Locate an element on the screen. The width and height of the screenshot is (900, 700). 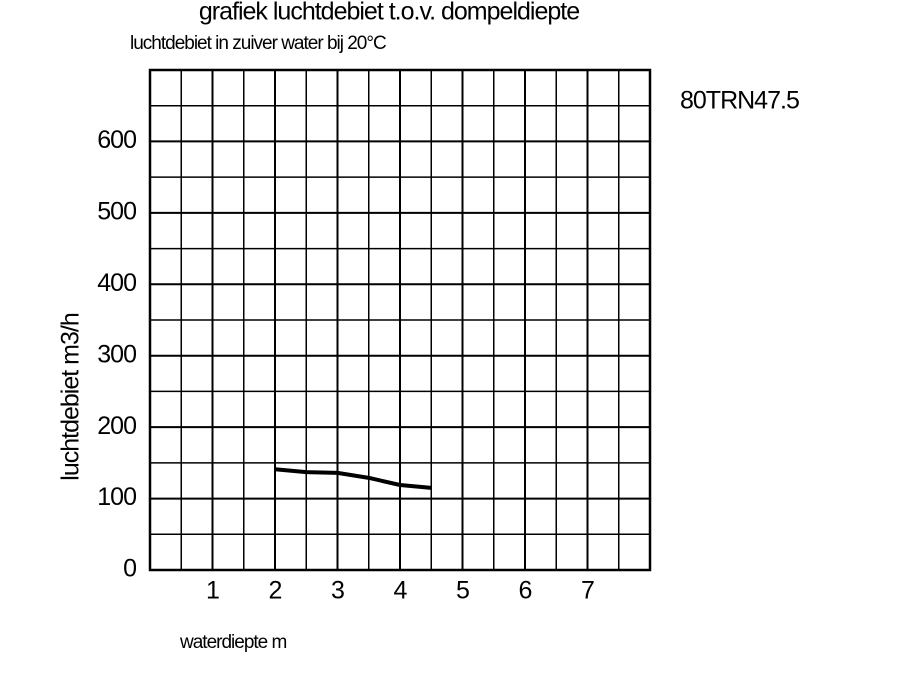
x-tick-label: 2 is located at coordinates (275, 591).